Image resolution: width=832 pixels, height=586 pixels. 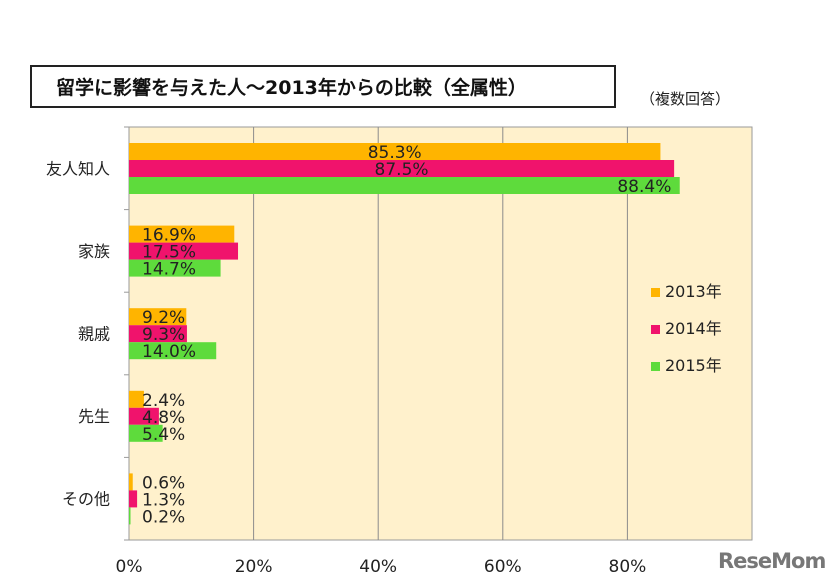 I want to click on data-label: 85.3%, so click(x=395, y=153).